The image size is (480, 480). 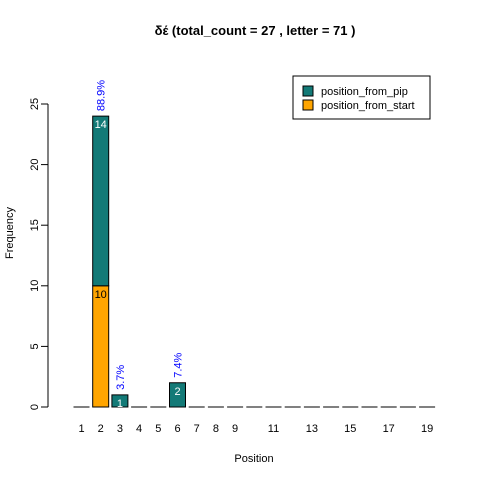 I want to click on x-tick-label: 5, so click(x=158, y=429).